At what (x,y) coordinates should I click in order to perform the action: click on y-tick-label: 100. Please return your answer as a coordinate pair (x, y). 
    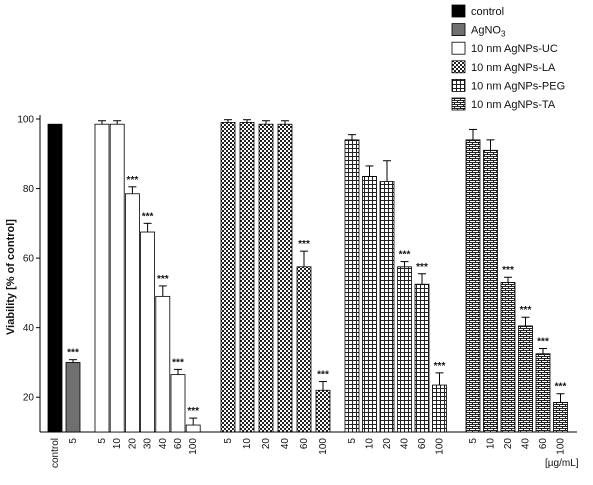
    Looking at the image, I should click on (25, 120).